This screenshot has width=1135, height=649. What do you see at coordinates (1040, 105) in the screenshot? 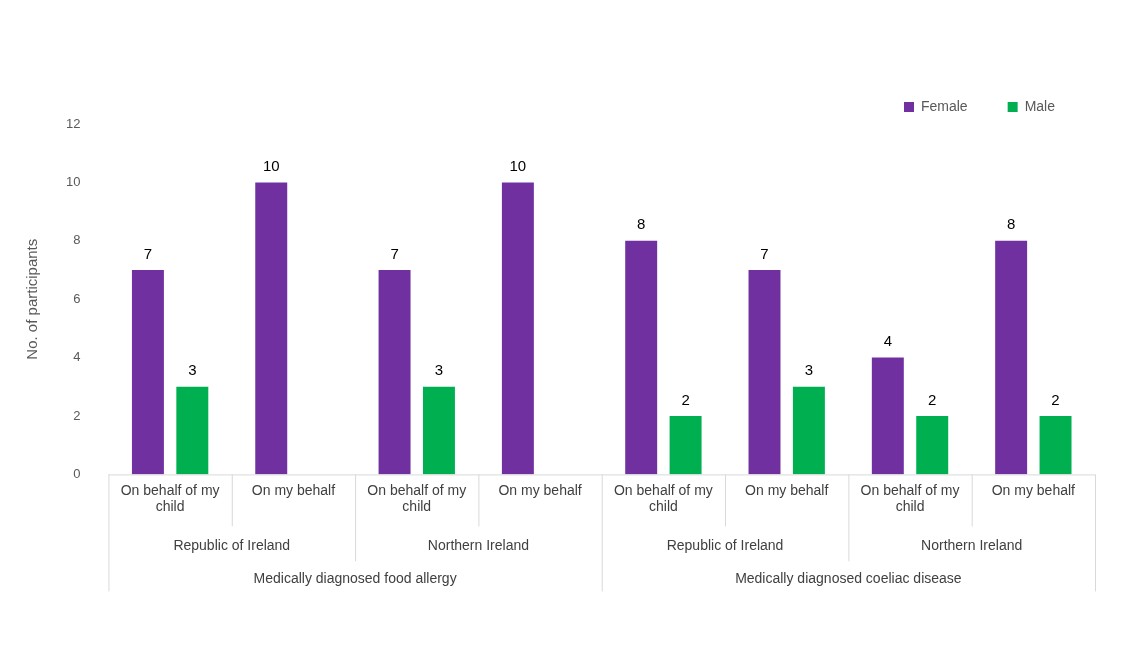
I see `legend-label: Male` at bounding box center [1040, 105].